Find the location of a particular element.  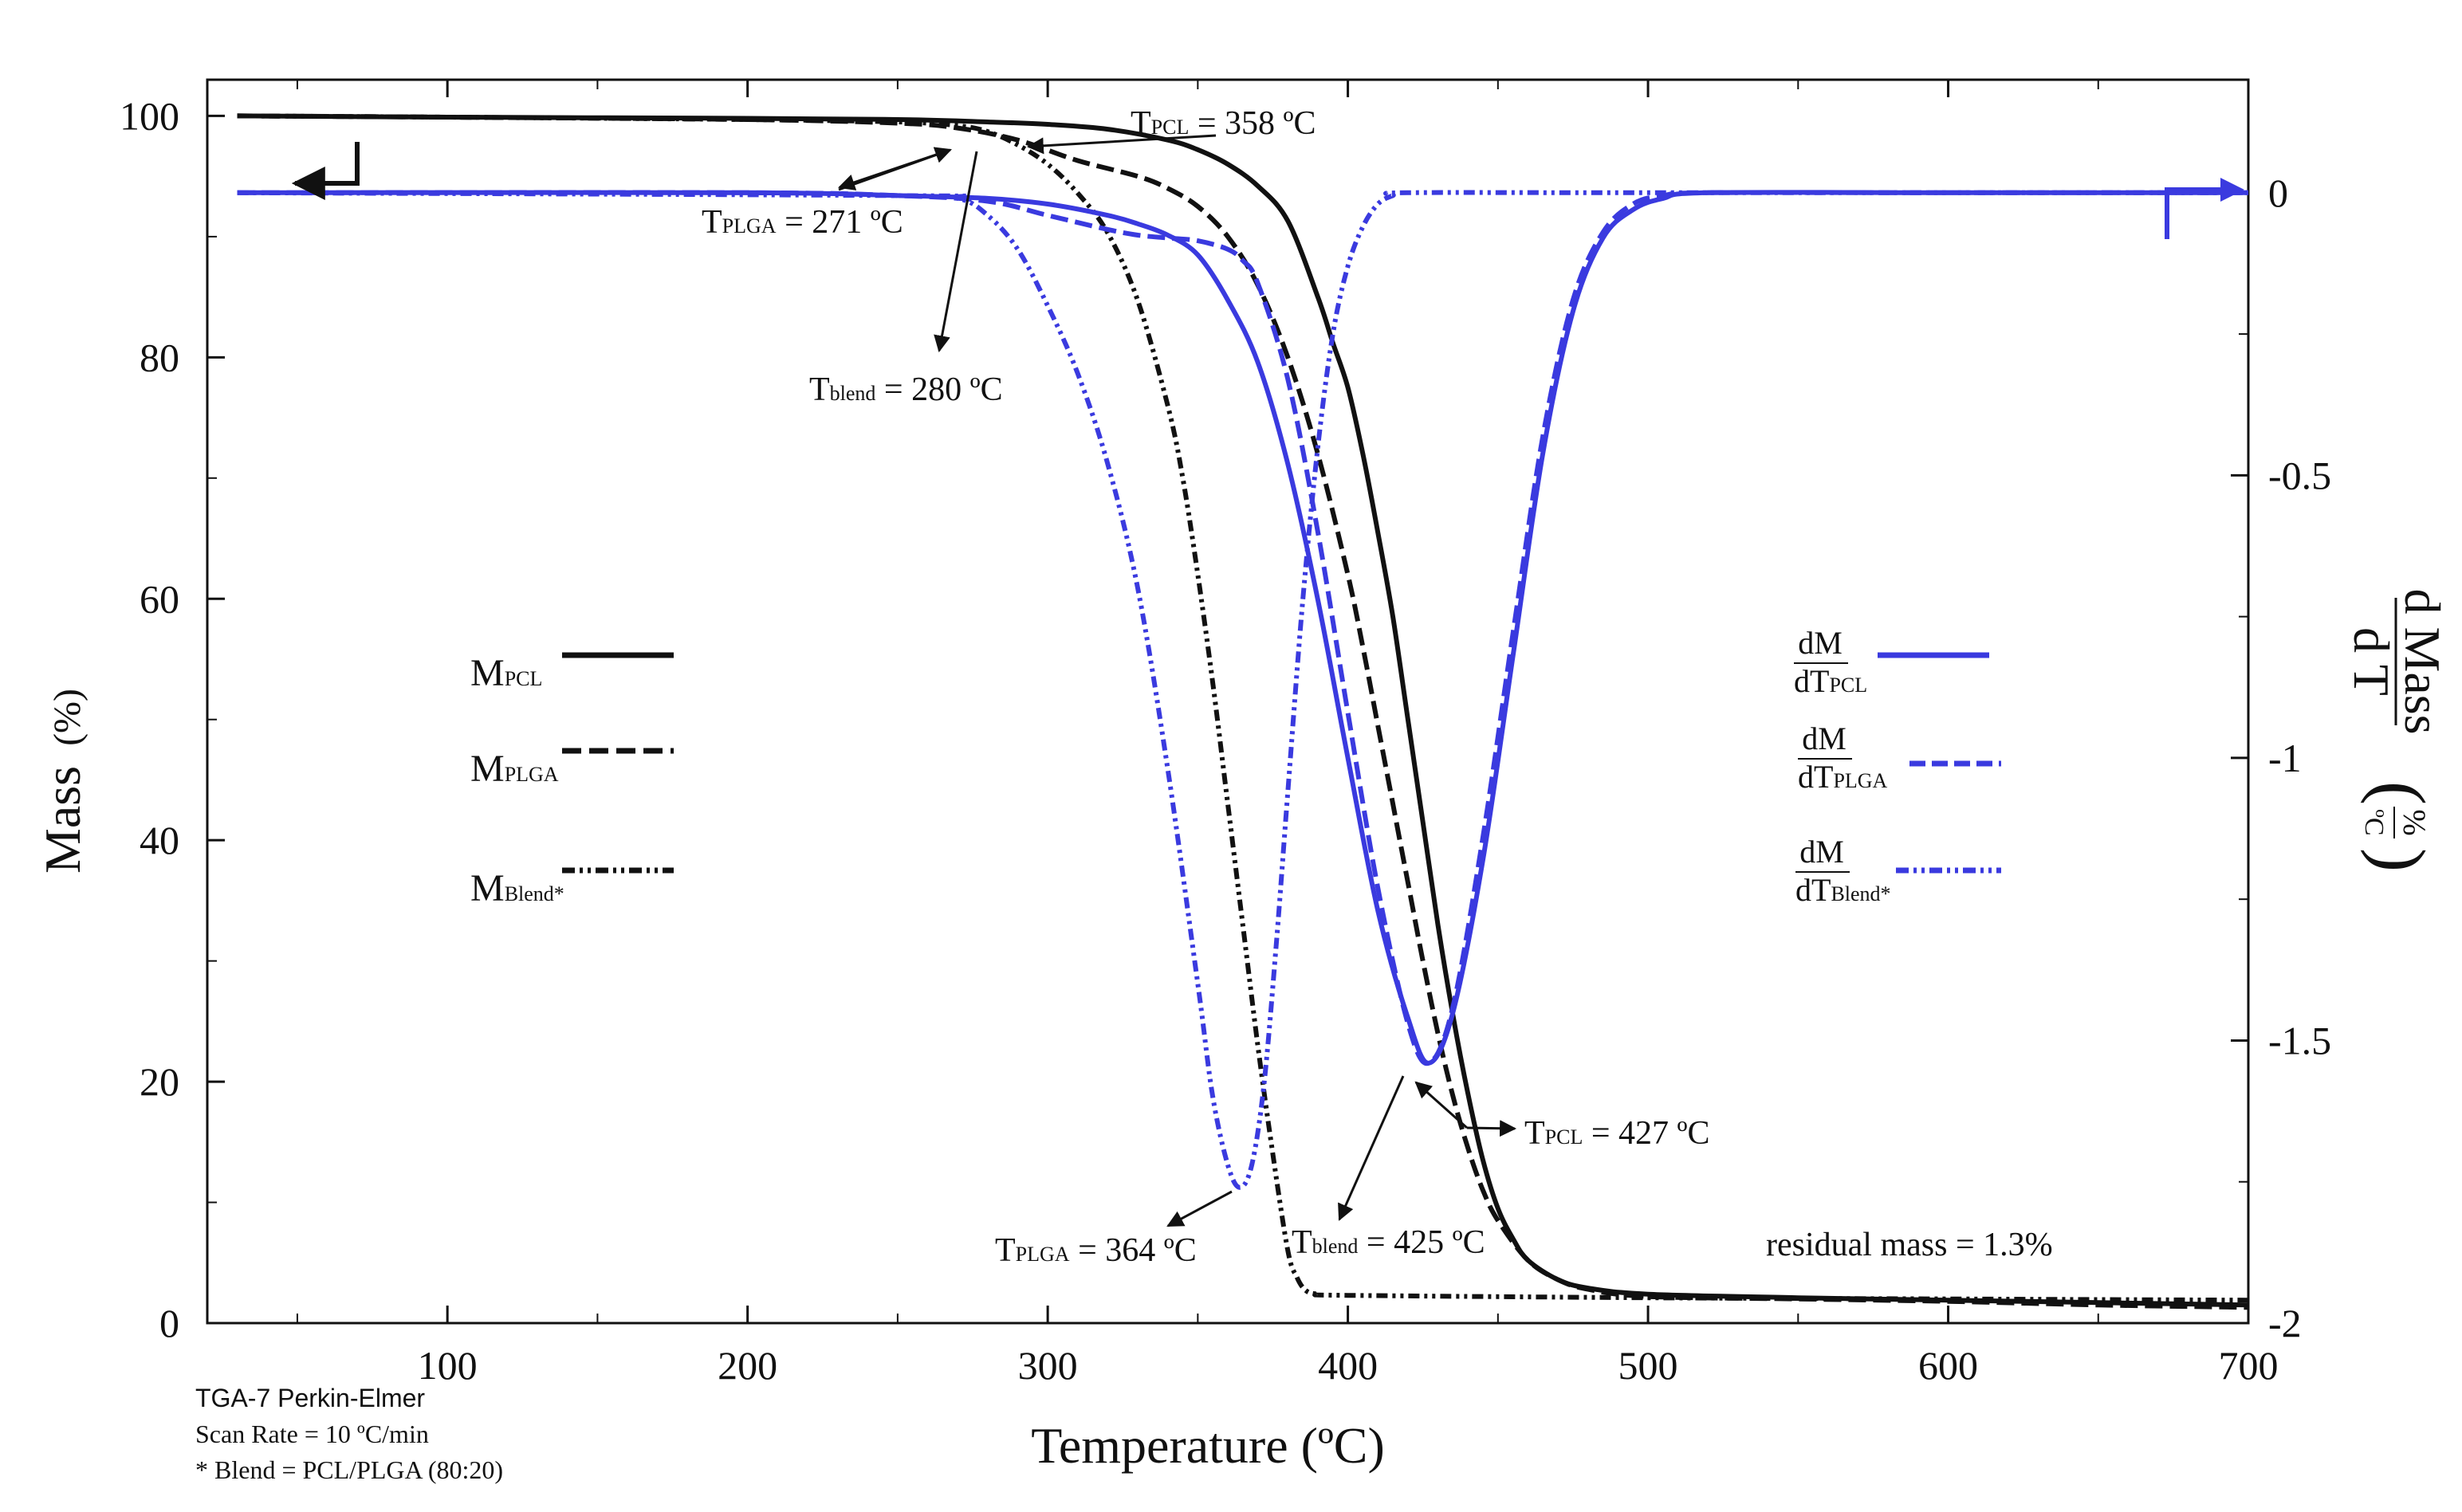

right-title-paren-close: ) is located at coordinates (2399, 860).